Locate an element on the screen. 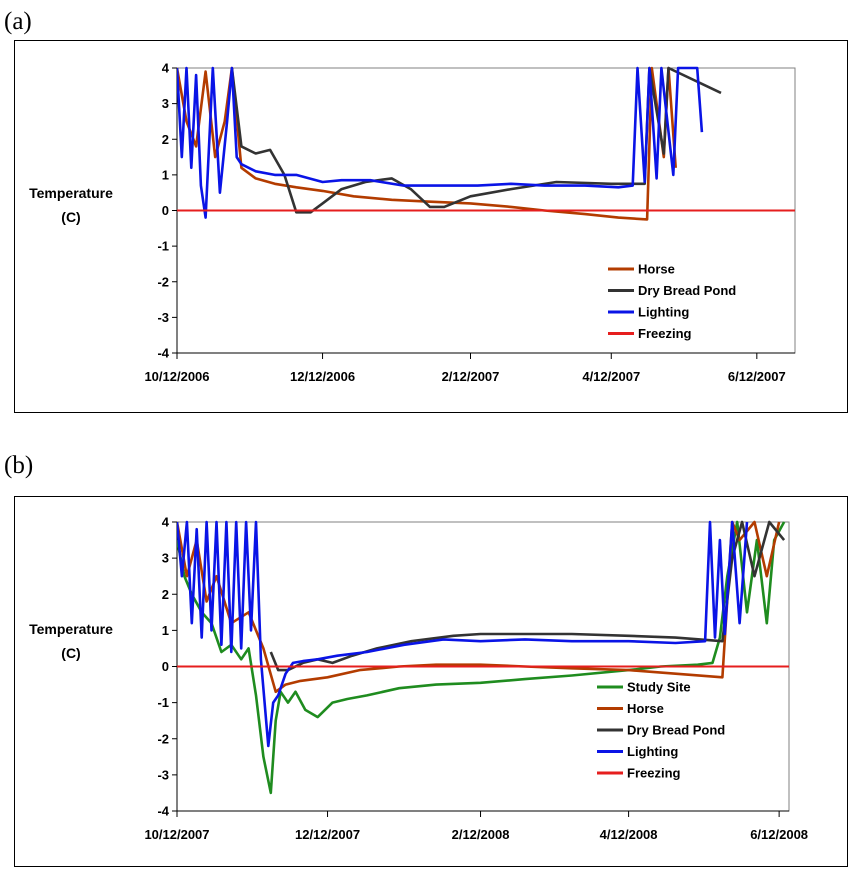 Image resolution: width=849 pixels, height=871 pixels. x-tick-label: 12/12/2006 is located at coordinates (322, 376).